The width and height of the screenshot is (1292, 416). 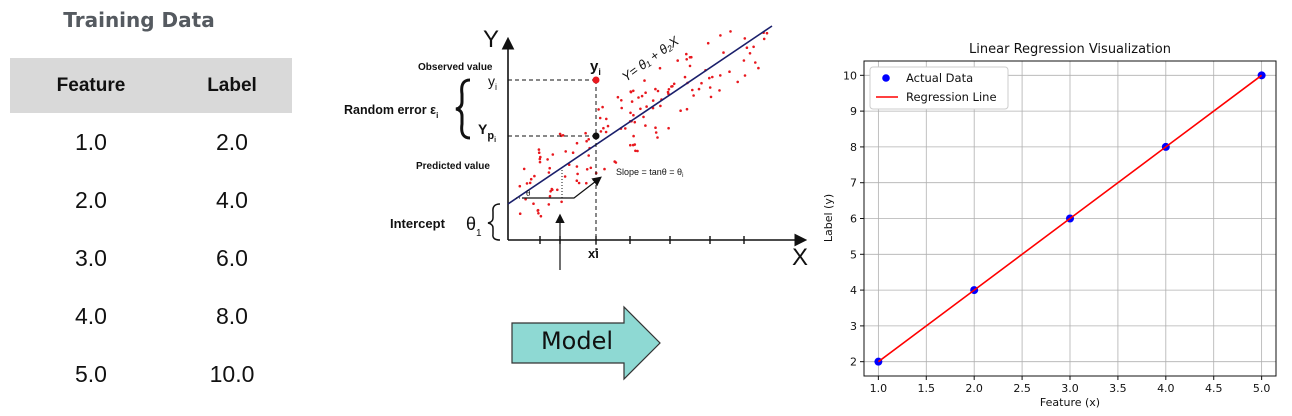 What do you see at coordinates (853, 183) in the screenshot?
I see `y-tick-label: 7` at bounding box center [853, 183].